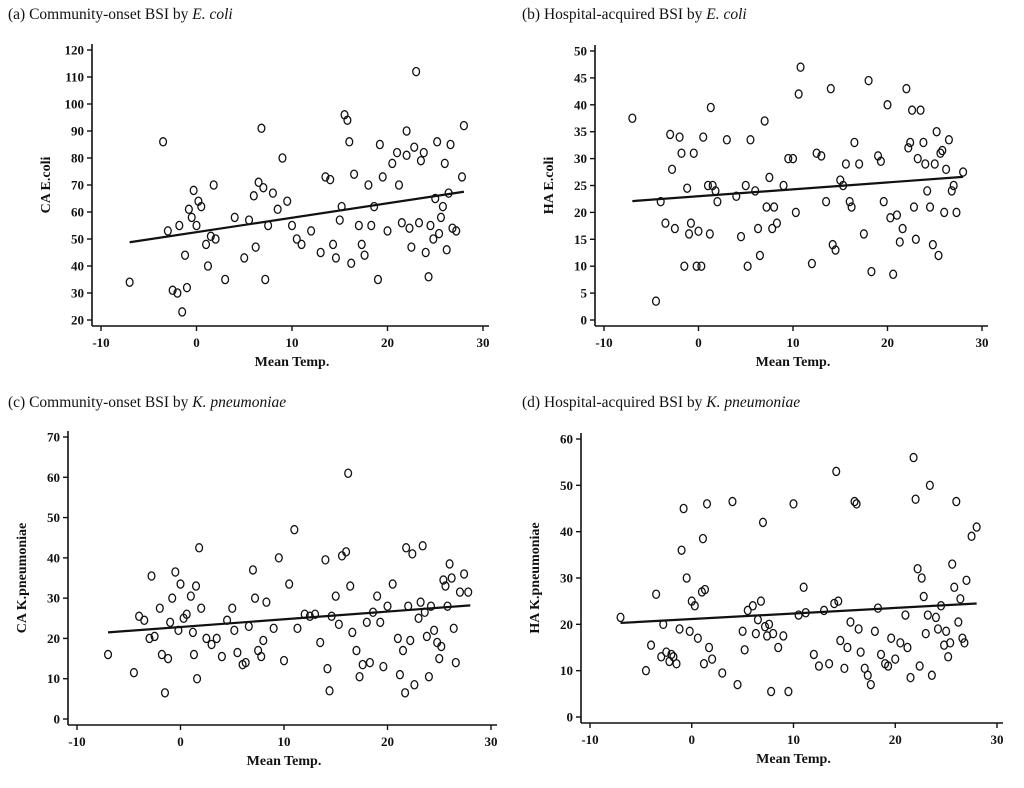 Image resolution: width=1024 pixels, height=788 pixels. Describe the element at coordinates (634, 15) in the screenshot. I see `chart-title-b: (b) Hospital-acquired BSI by E. coli` at that location.